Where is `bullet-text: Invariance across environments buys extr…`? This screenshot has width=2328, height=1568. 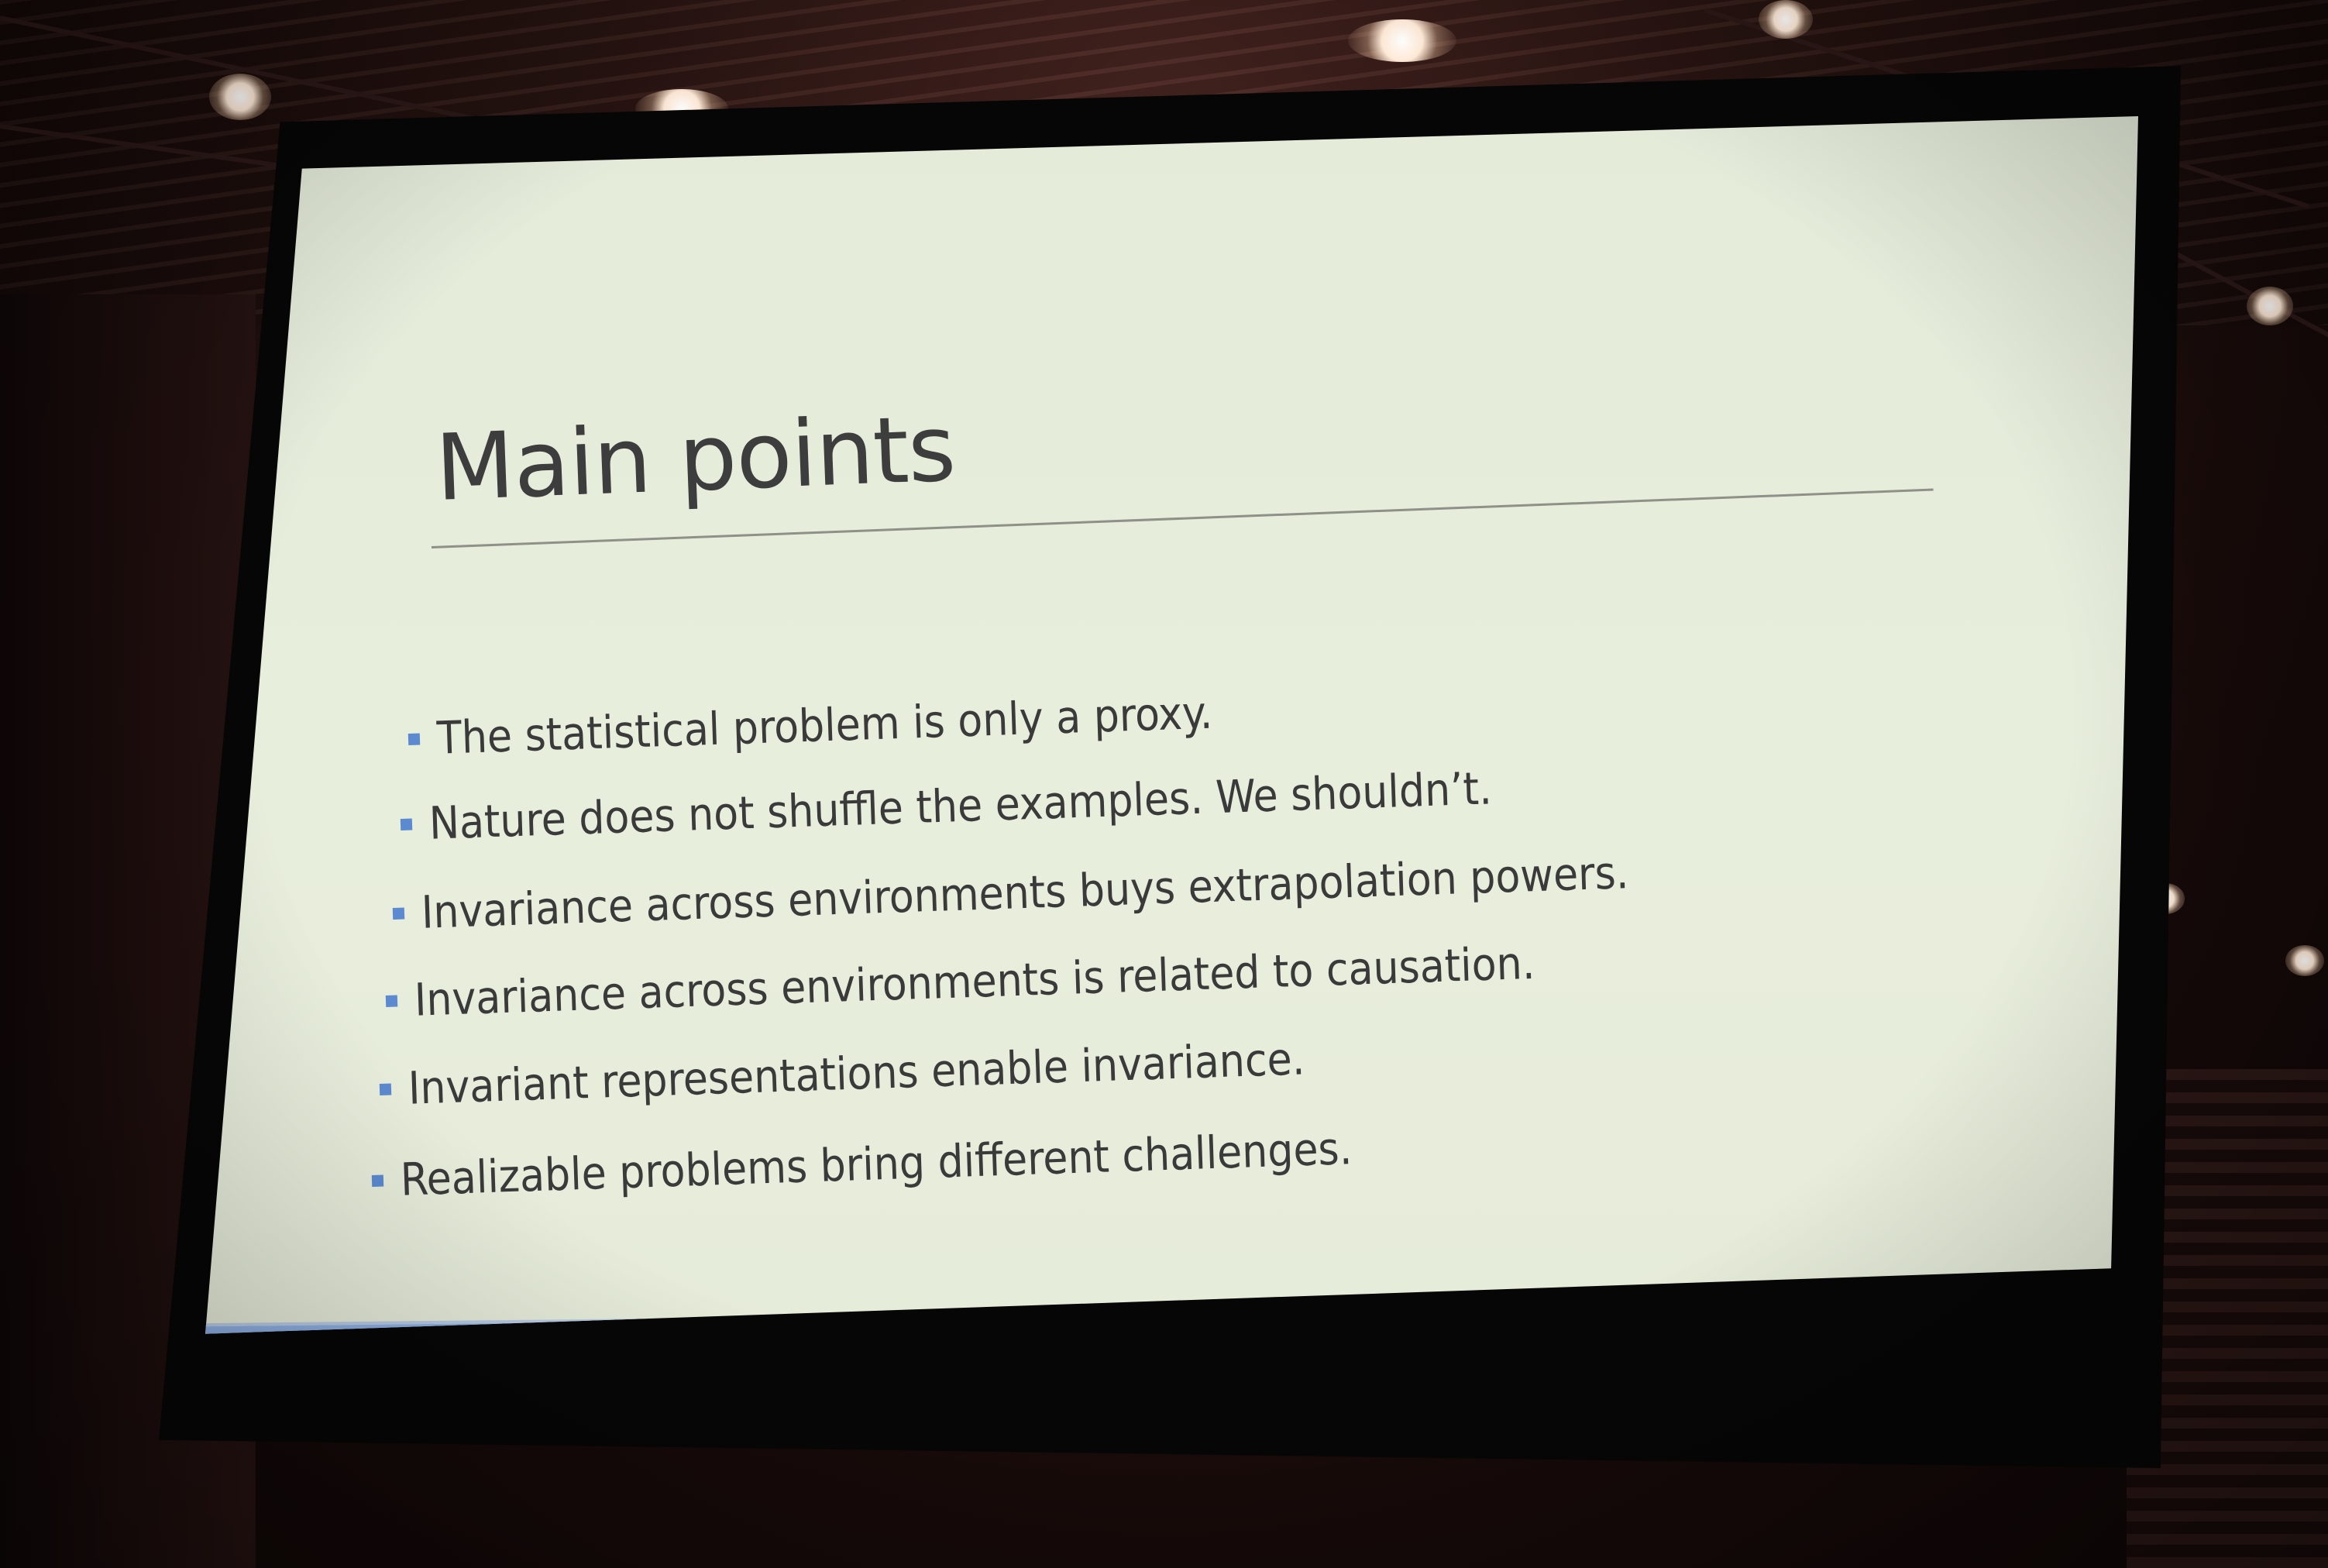 bullet-text: Invariance across environments buys extr… is located at coordinates (1025, 893).